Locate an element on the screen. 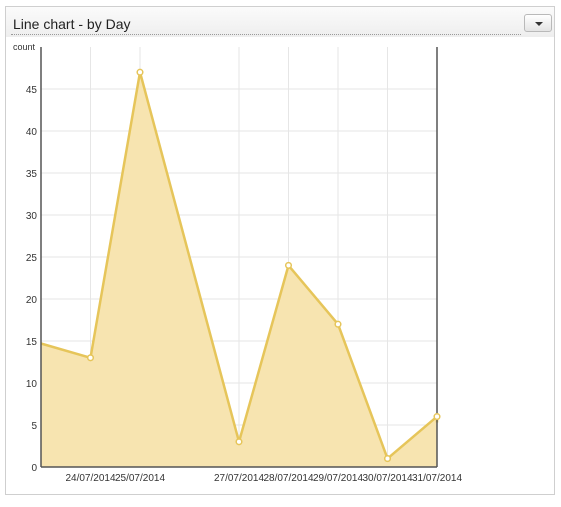 The height and width of the screenshot is (507, 561). y-tick-label: 20 is located at coordinates (32, 300).